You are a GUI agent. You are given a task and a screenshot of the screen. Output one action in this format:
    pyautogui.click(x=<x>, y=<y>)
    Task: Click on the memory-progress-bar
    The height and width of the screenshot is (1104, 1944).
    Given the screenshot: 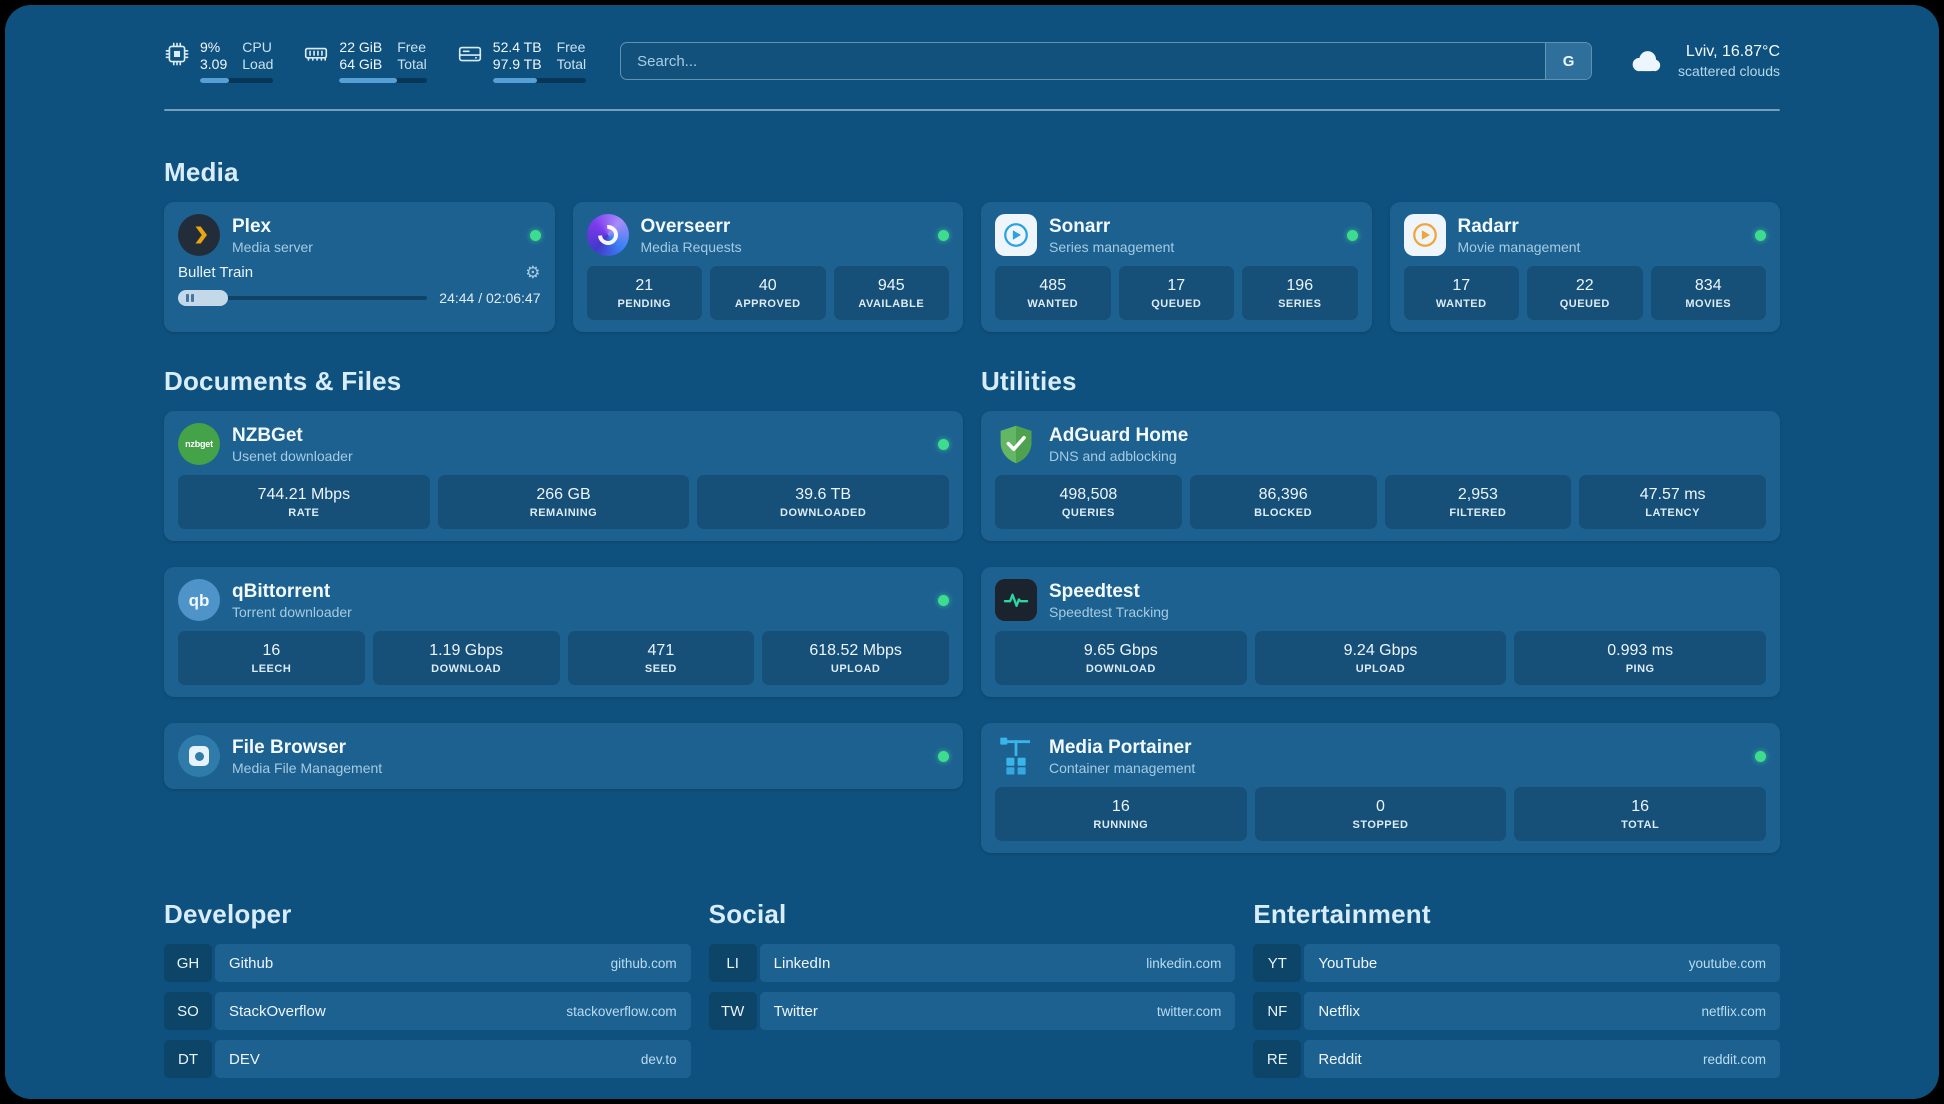 What is the action you would take?
    pyautogui.click(x=383, y=80)
    